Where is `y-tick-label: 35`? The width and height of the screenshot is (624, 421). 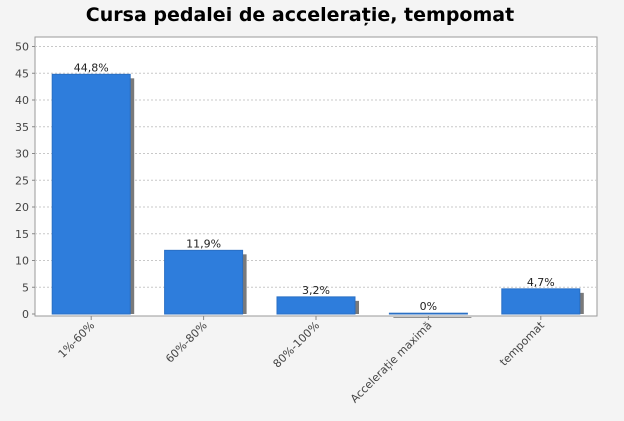 y-tick-label: 35 is located at coordinates (22, 127).